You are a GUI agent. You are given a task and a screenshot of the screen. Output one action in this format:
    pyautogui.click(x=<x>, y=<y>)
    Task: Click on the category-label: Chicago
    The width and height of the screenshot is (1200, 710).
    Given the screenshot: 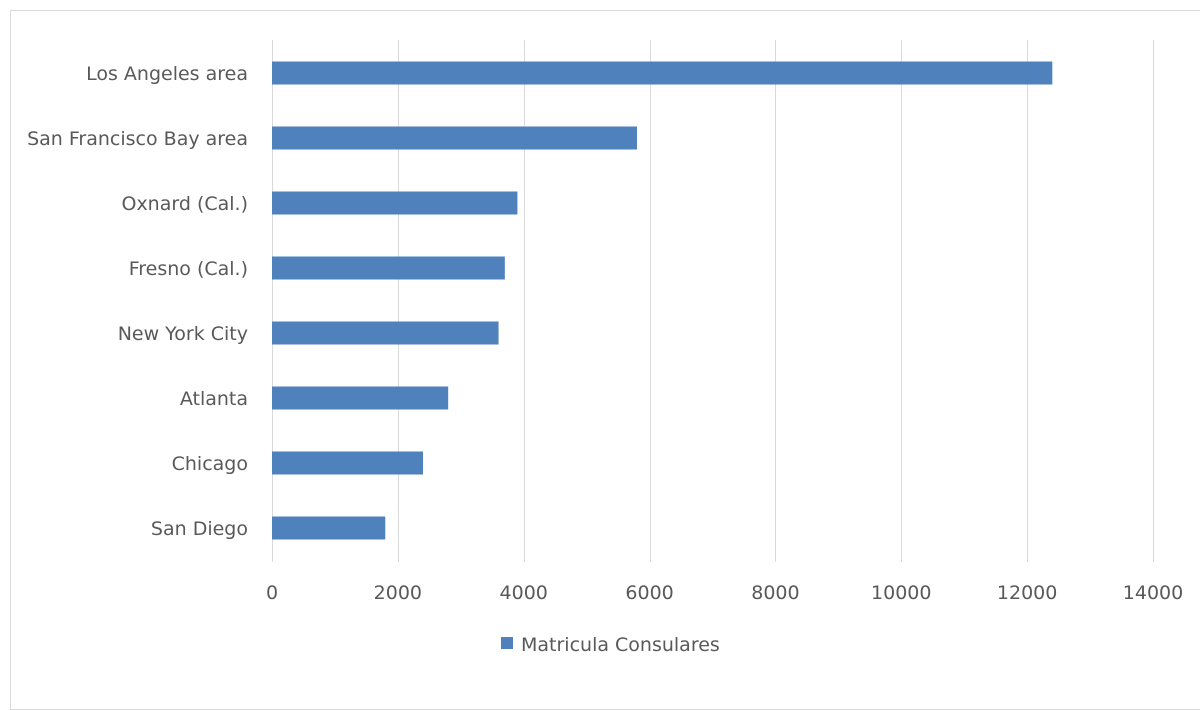 What is the action you would take?
    pyautogui.click(x=210, y=464)
    